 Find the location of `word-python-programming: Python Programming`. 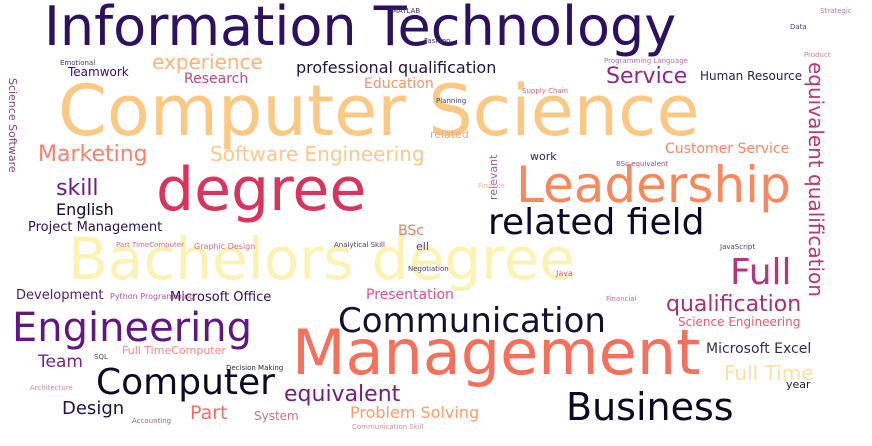

word-python-programming: Python Programming is located at coordinates (152, 296).